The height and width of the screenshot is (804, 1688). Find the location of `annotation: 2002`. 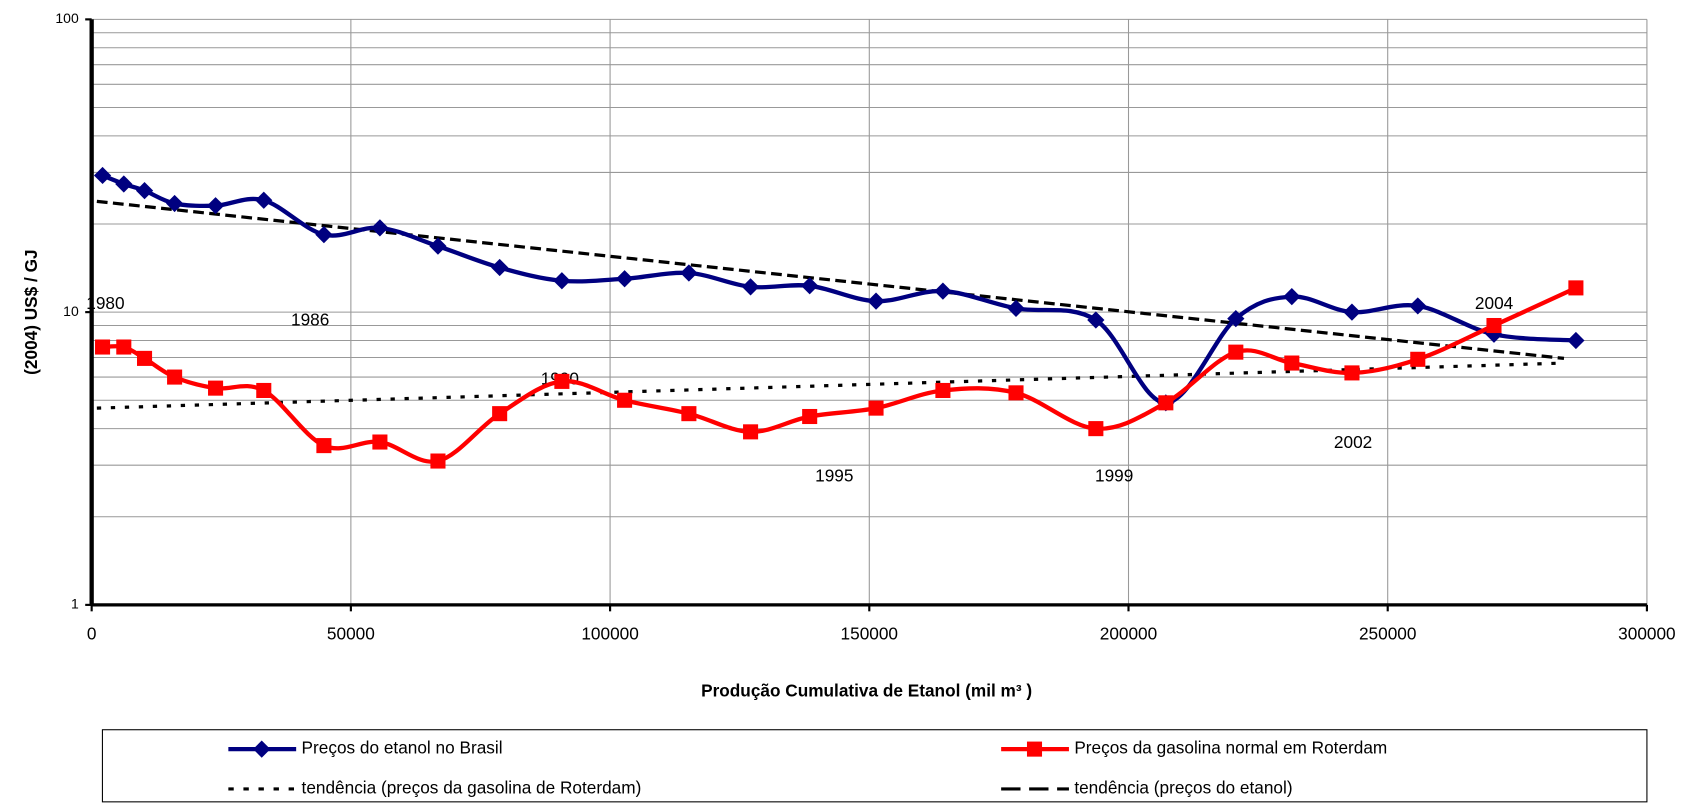

annotation: 2002 is located at coordinates (1353, 442).